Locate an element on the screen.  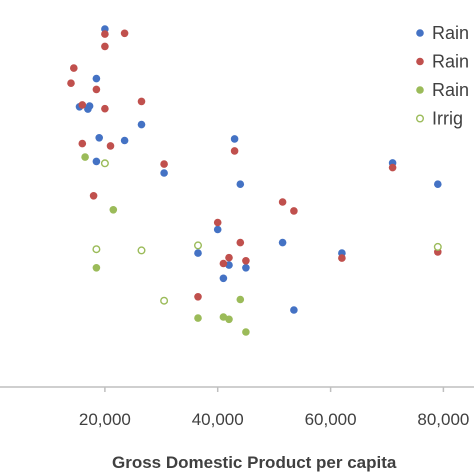
x-axis-ticks is located at coordinates (274, 389).